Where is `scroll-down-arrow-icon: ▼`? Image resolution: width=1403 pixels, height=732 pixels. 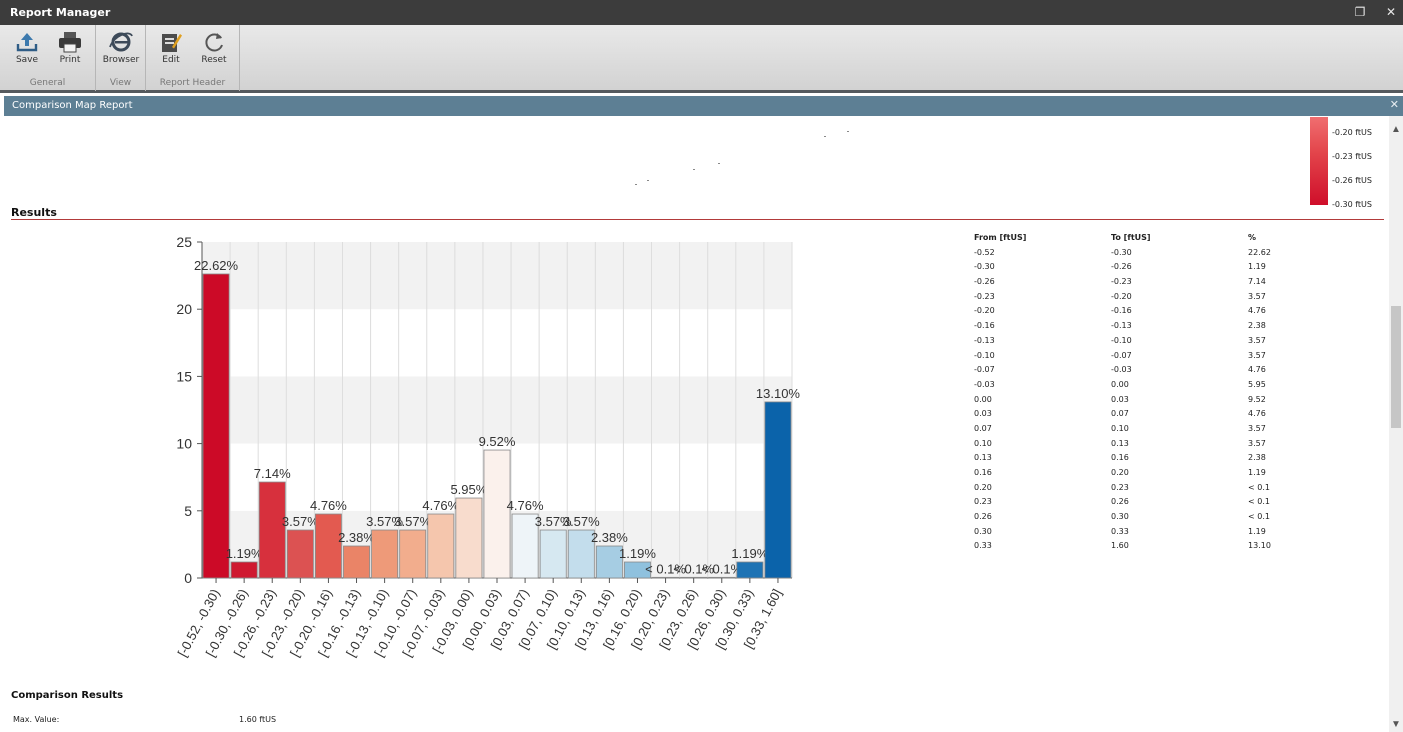 scroll-down-arrow-icon: ▼ is located at coordinates (1396, 724).